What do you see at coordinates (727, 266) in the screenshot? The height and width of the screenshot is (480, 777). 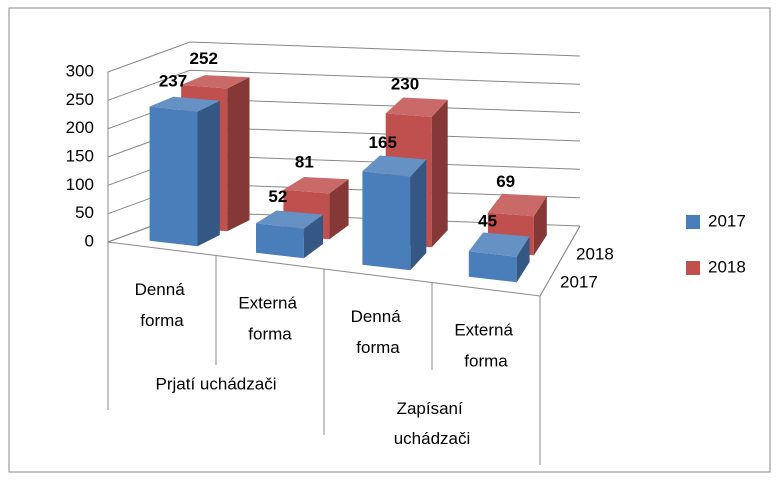 I see `legend-label: 2018` at bounding box center [727, 266].